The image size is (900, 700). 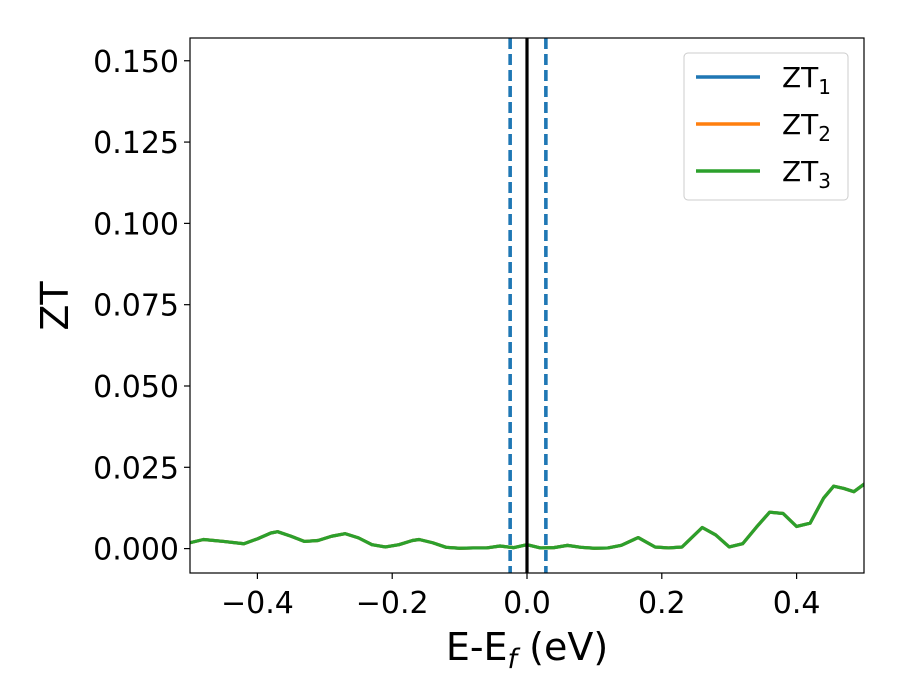 I want to click on x-tick-label: 0.0, so click(x=527, y=603).